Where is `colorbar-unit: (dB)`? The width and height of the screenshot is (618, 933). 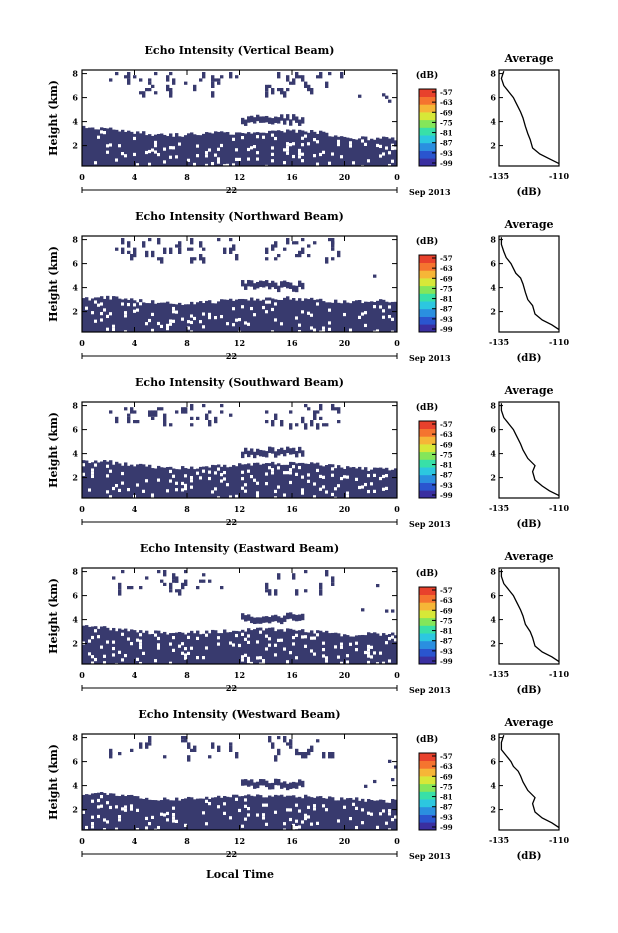
colorbar-unit: (dB) is located at coordinates (427, 241).